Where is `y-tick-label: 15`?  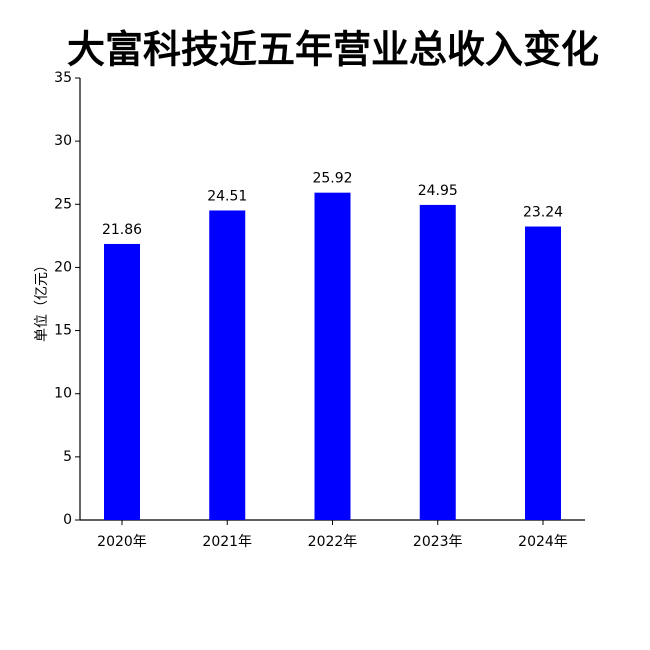 y-tick-label: 15 is located at coordinates (63, 331).